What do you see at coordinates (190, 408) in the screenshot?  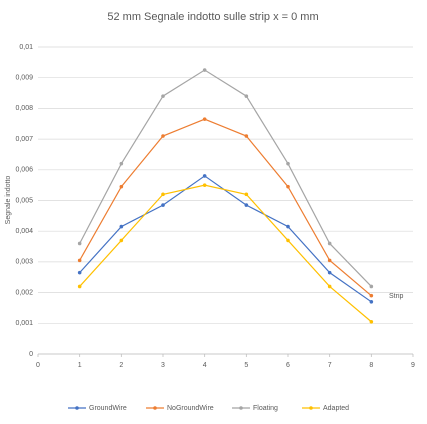 I see `legend-label: NoGroundWire` at bounding box center [190, 408].